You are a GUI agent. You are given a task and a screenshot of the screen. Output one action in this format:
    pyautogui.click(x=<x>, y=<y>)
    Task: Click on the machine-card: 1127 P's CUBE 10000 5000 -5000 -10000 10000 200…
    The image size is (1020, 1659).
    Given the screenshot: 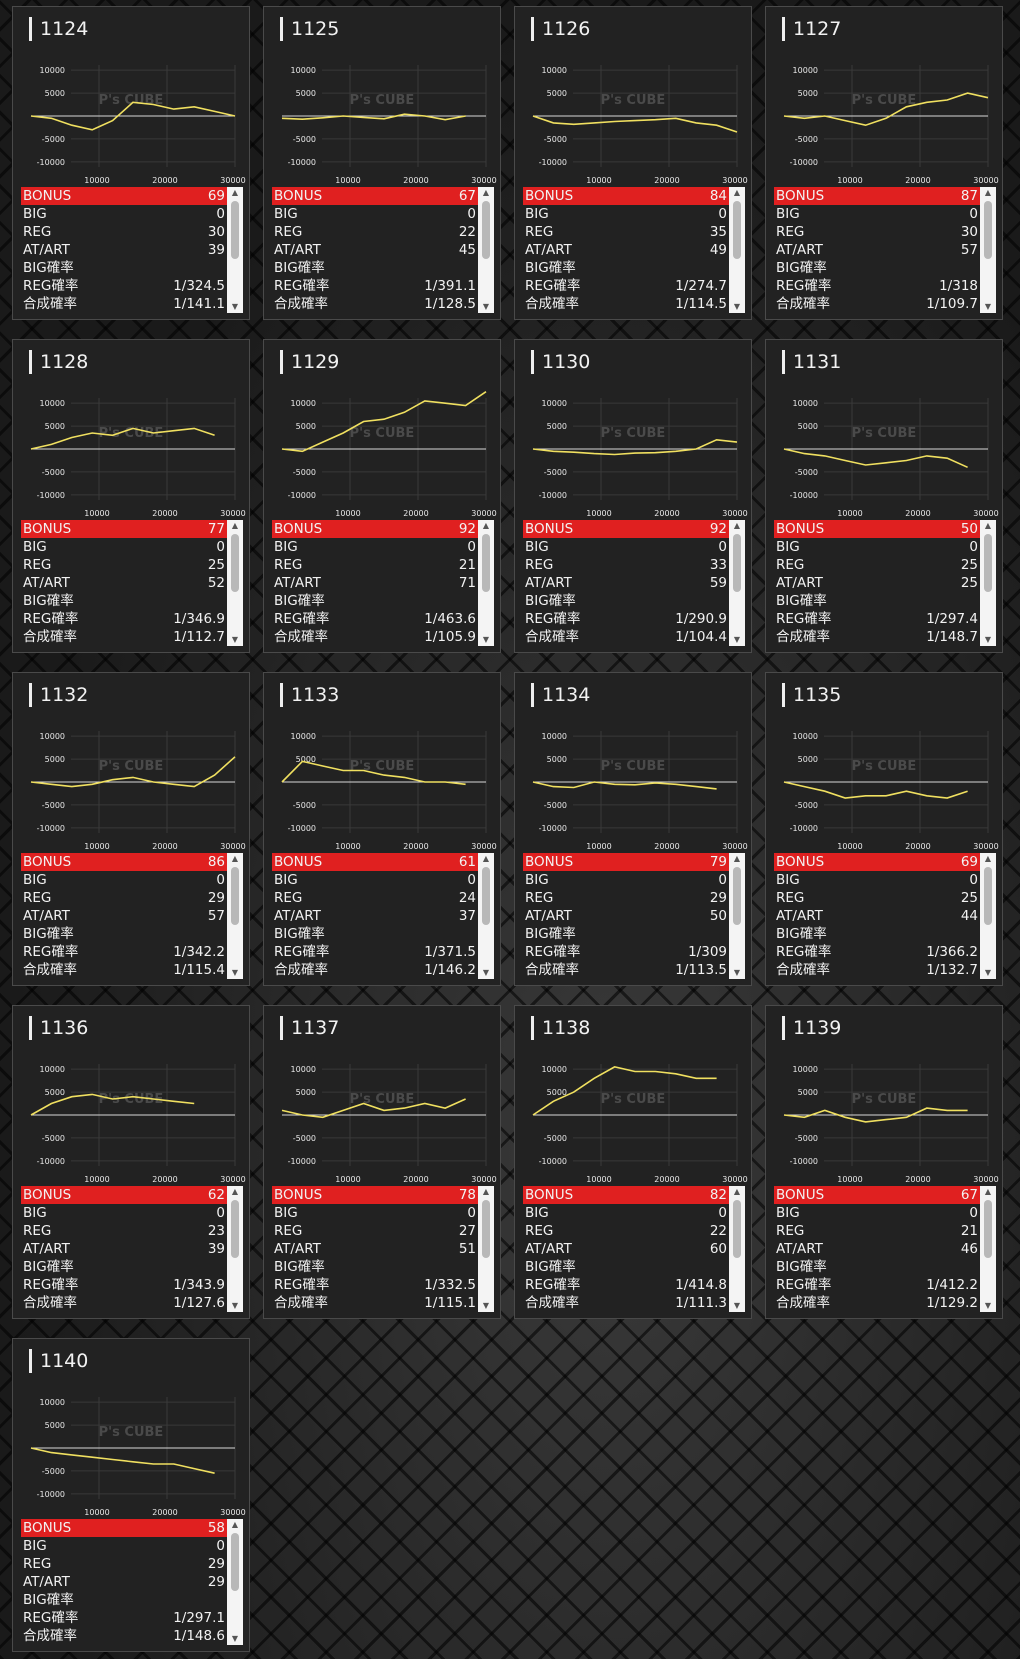 What is the action you would take?
    pyautogui.click(x=884, y=163)
    